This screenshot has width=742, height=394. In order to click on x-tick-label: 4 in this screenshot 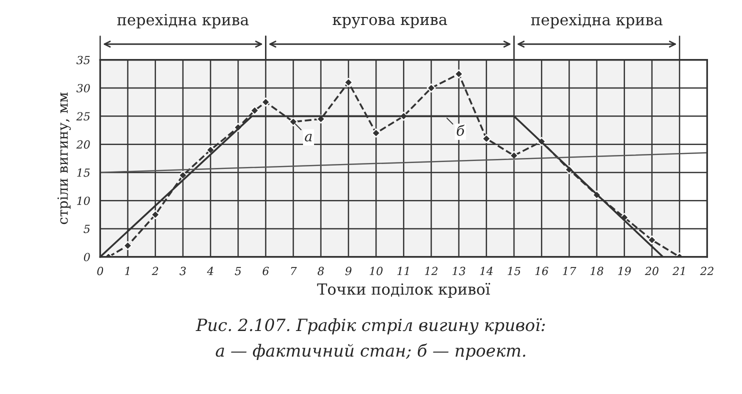, I will do `click(210, 271)`.